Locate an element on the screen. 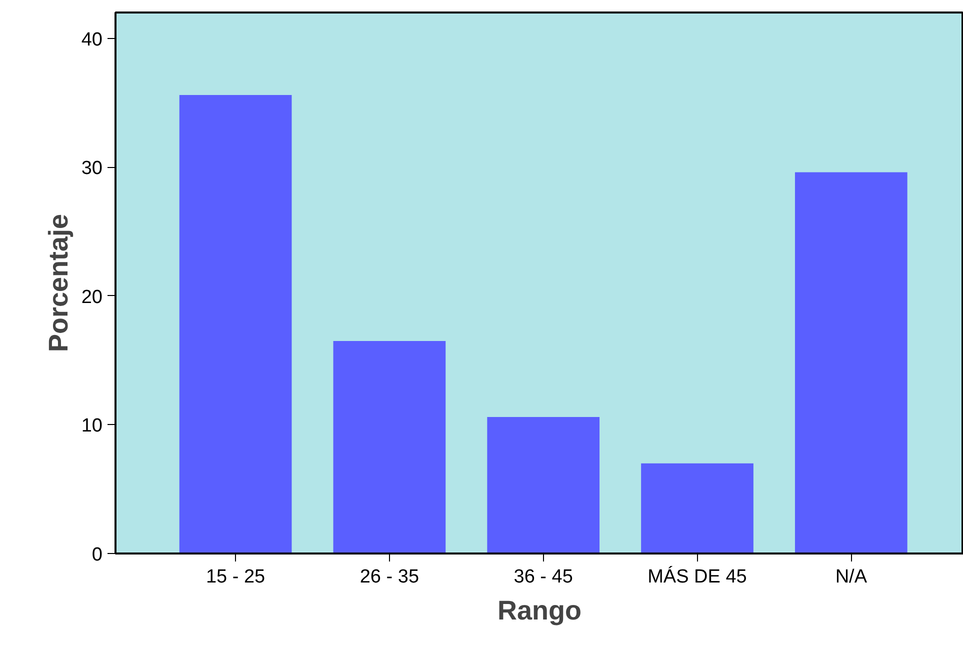 Image resolution: width=963 pixels, height=665 pixels. x-tick-label: MÁS DE 45 is located at coordinates (697, 577).